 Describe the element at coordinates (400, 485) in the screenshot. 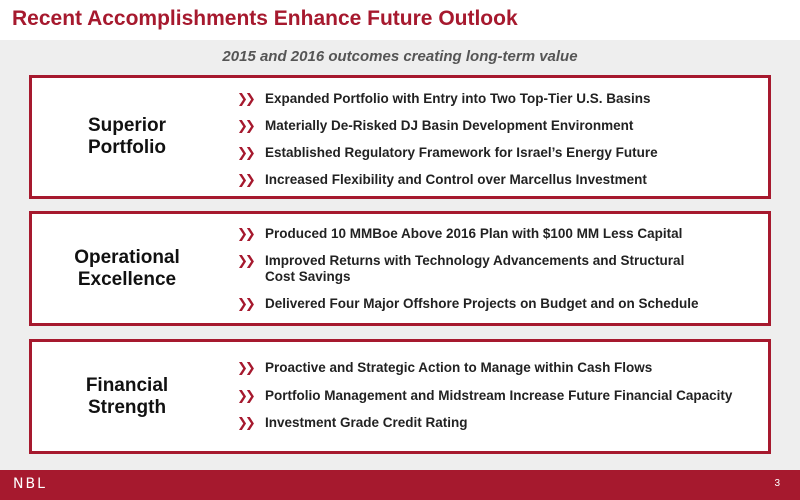

I see `slide-footer: NBL 3` at that location.